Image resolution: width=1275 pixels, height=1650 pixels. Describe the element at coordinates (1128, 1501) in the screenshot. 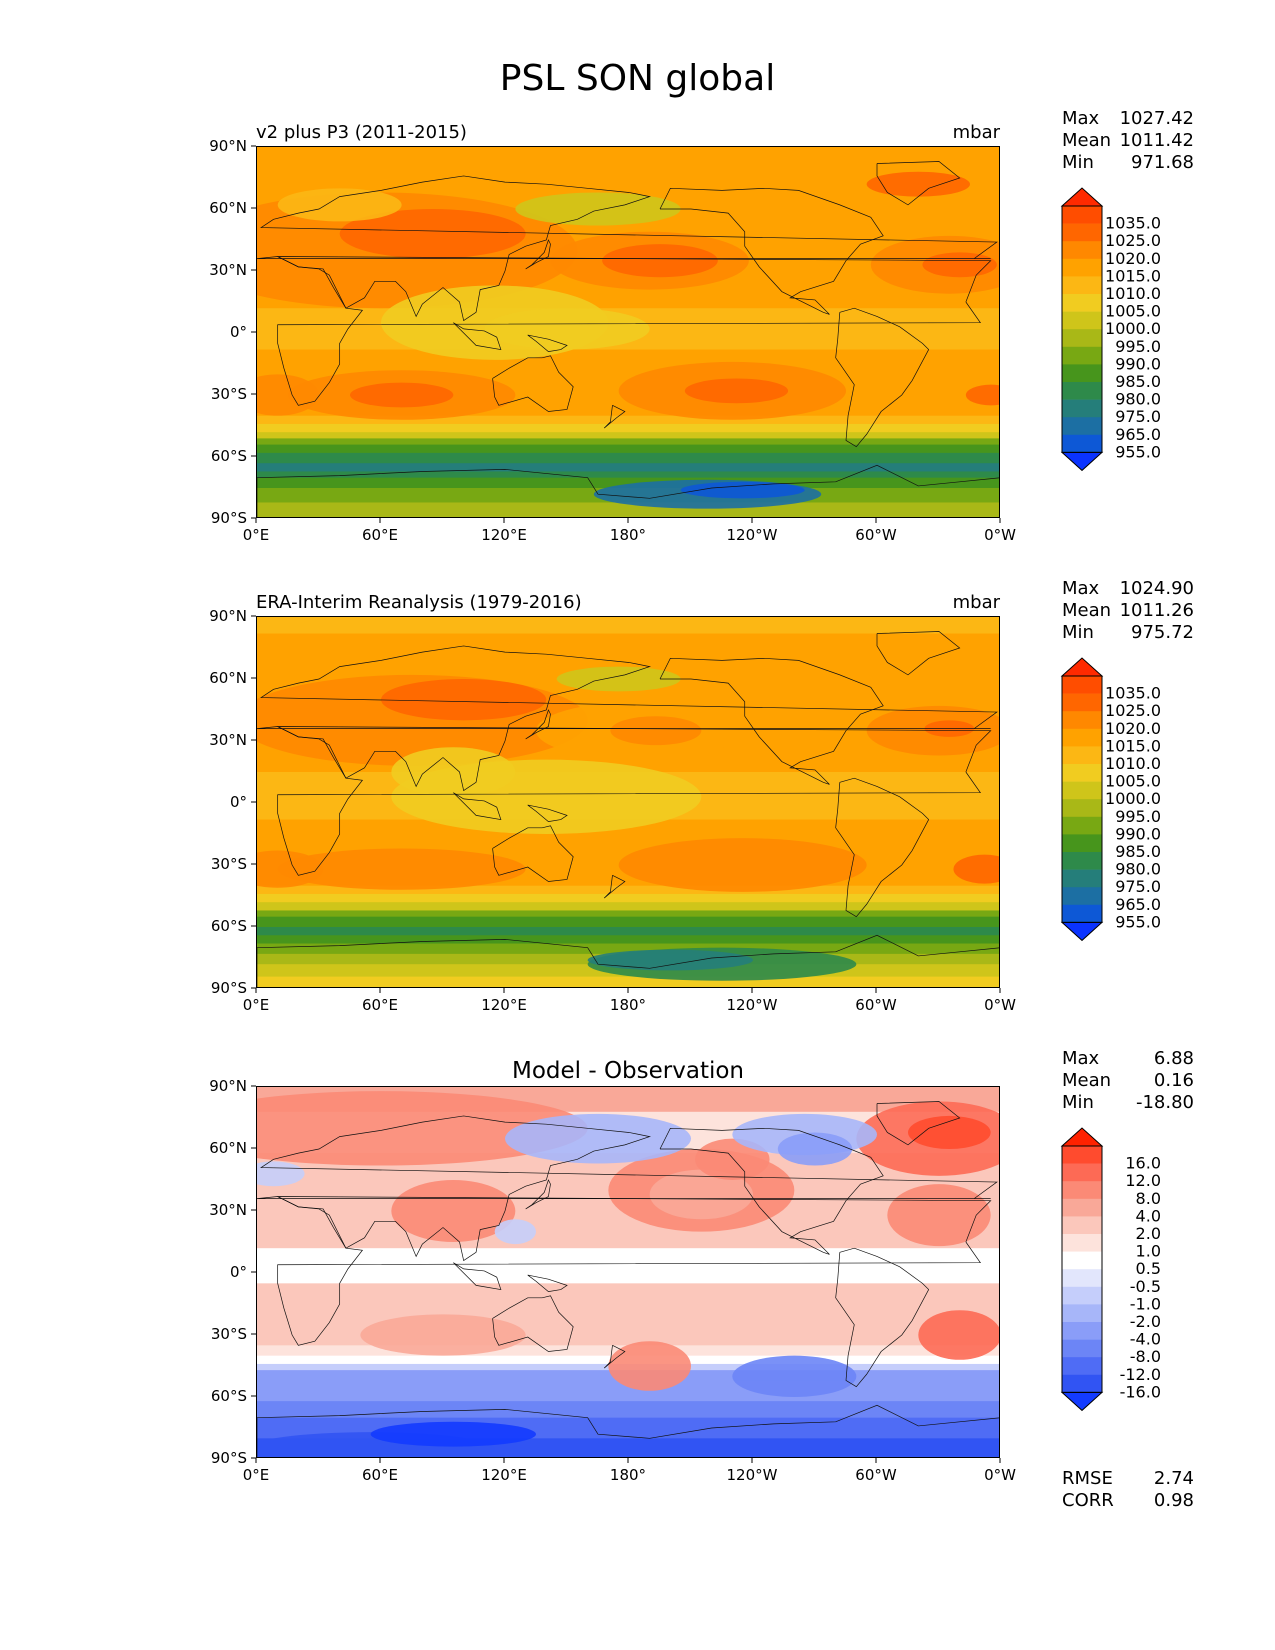

I see `error-stat-row: CORR 0.98` at that location.